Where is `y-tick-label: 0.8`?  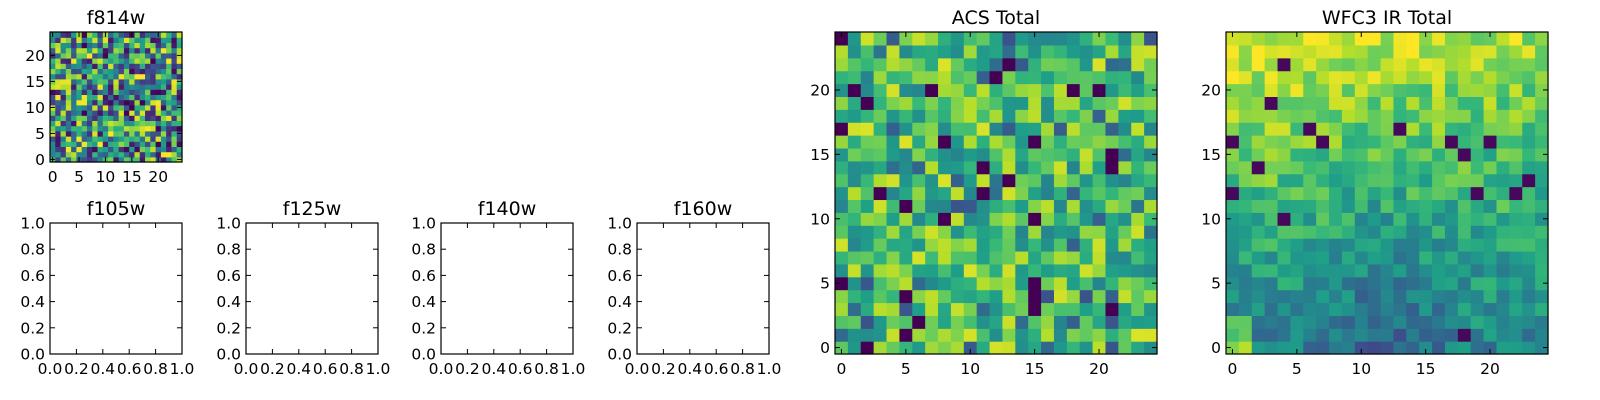 y-tick-label: 0.8 is located at coordinates (423, 250).